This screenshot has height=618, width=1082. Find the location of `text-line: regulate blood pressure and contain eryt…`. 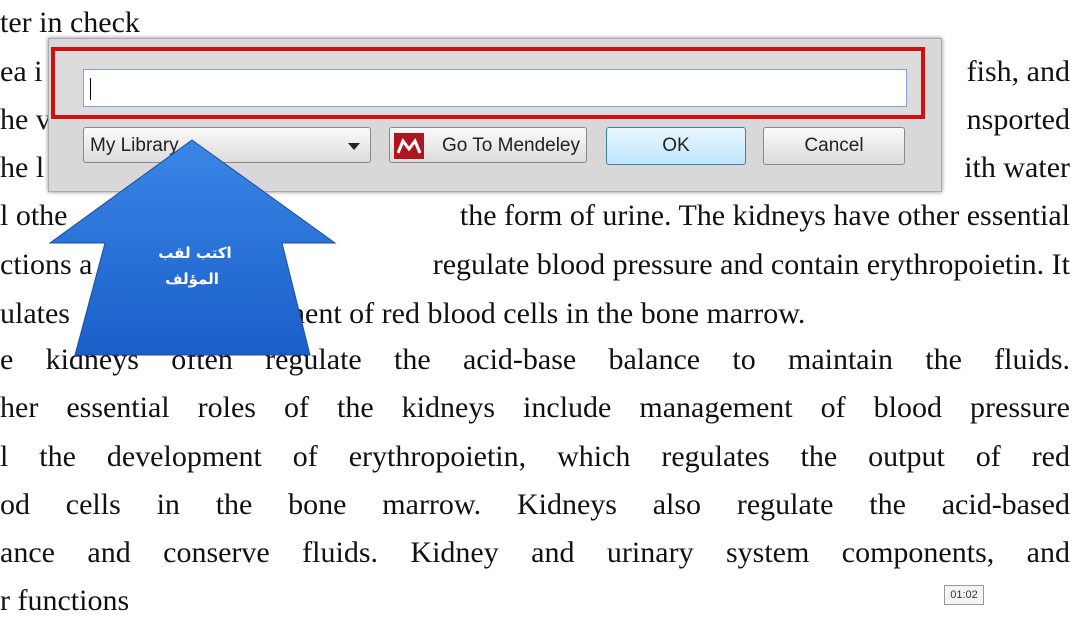

text-line: regulate blood pressure and contain eryt… is located at coordinates (751, 264).